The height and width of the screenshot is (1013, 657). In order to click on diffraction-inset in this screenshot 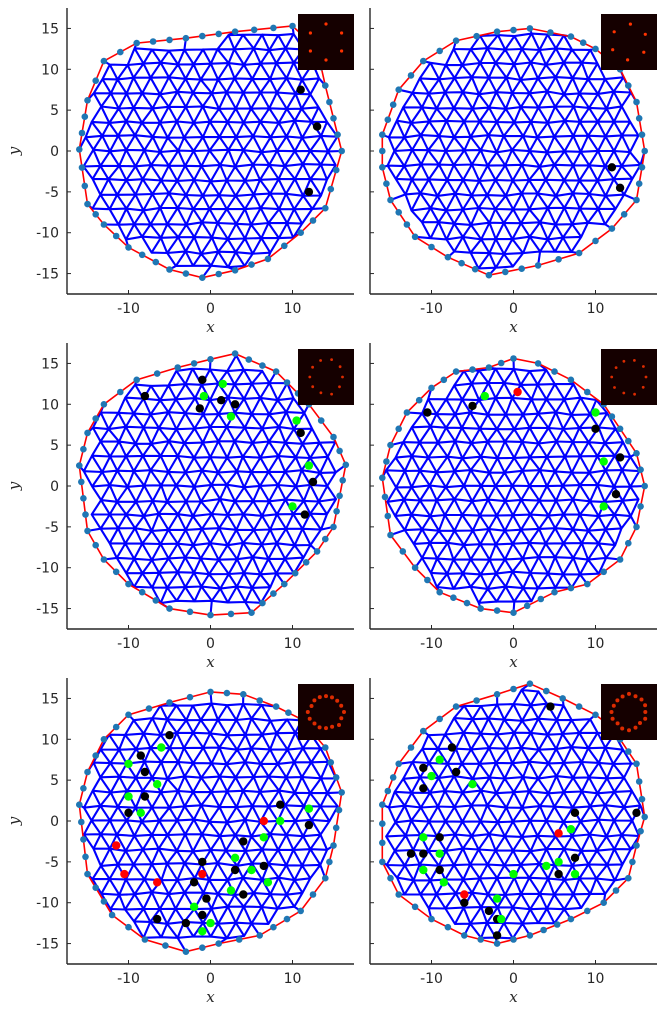, I will do `click(326, 42)`.